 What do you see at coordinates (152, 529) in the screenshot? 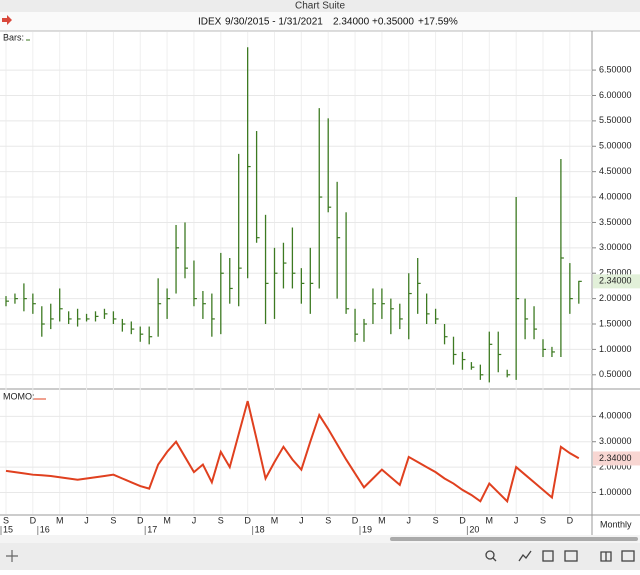
I see `year-label: 17` at bounding box center [152, 529].